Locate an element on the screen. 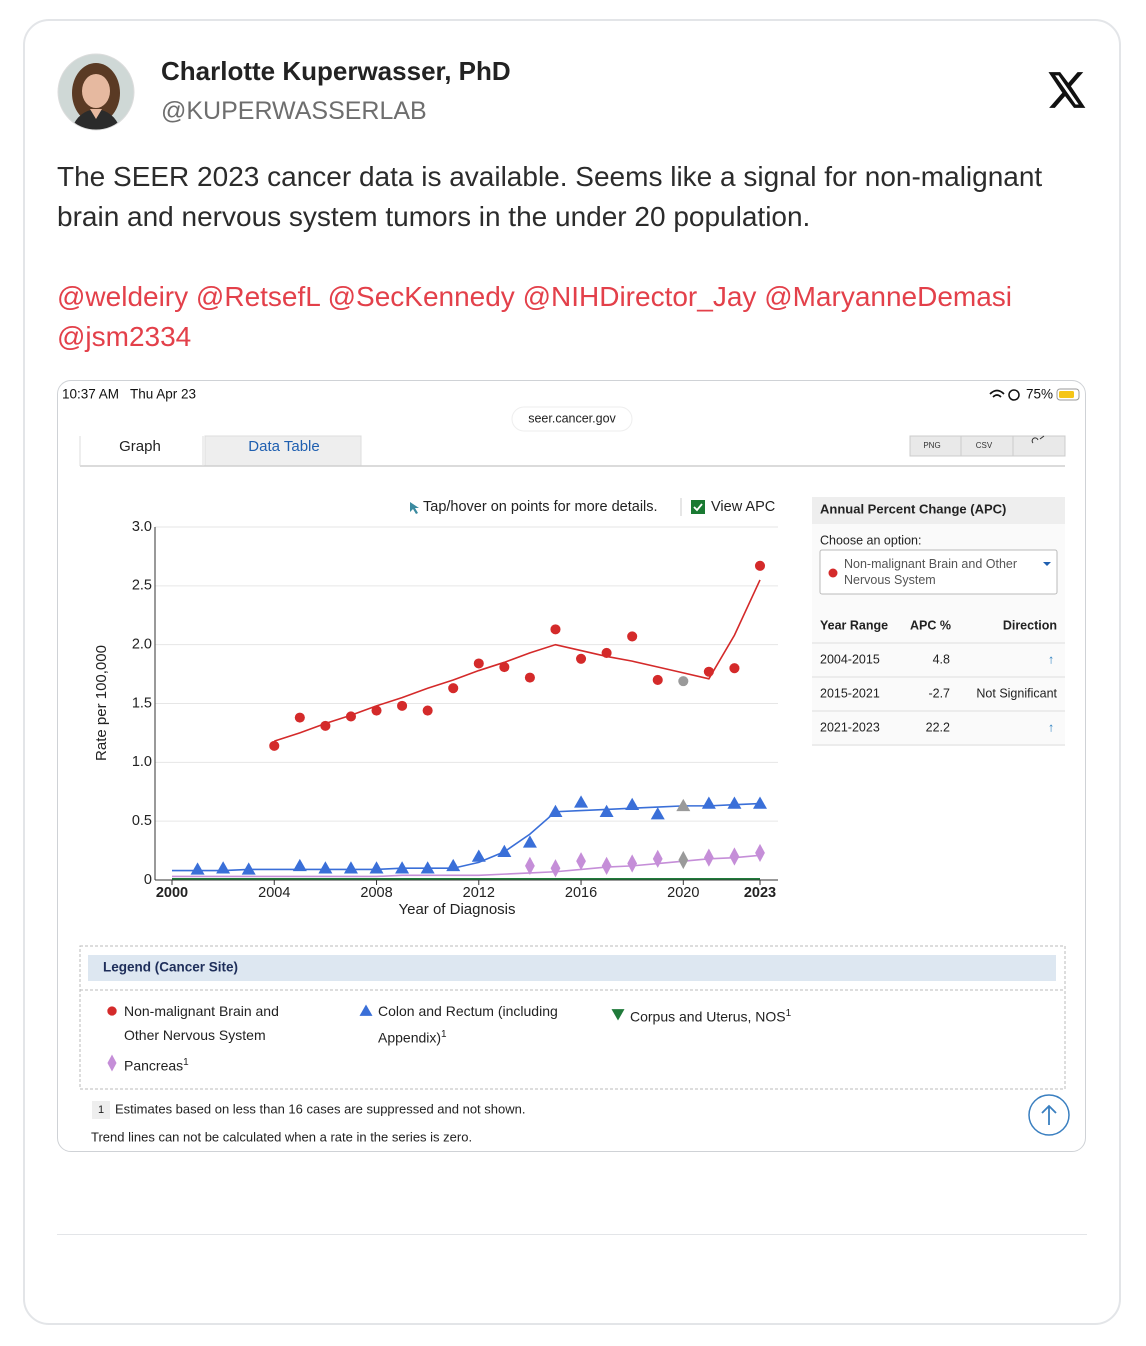 The height and width of the screenshot is (1346, 1146). apc-select-dot is located at coordinates (833, 573).